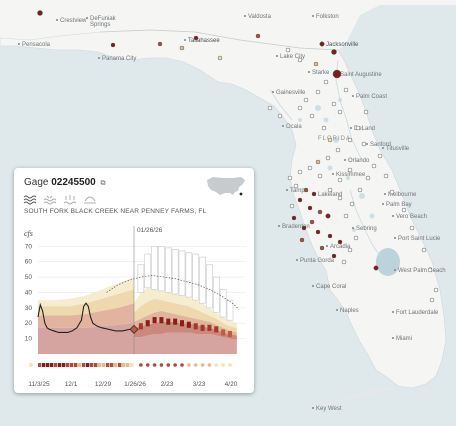 This screenshot has width=456, height=426. What do you see at coordinates (29, 308) in the screenshot?
I see `y-tick-label: 30` at bounding box center [29, 308].